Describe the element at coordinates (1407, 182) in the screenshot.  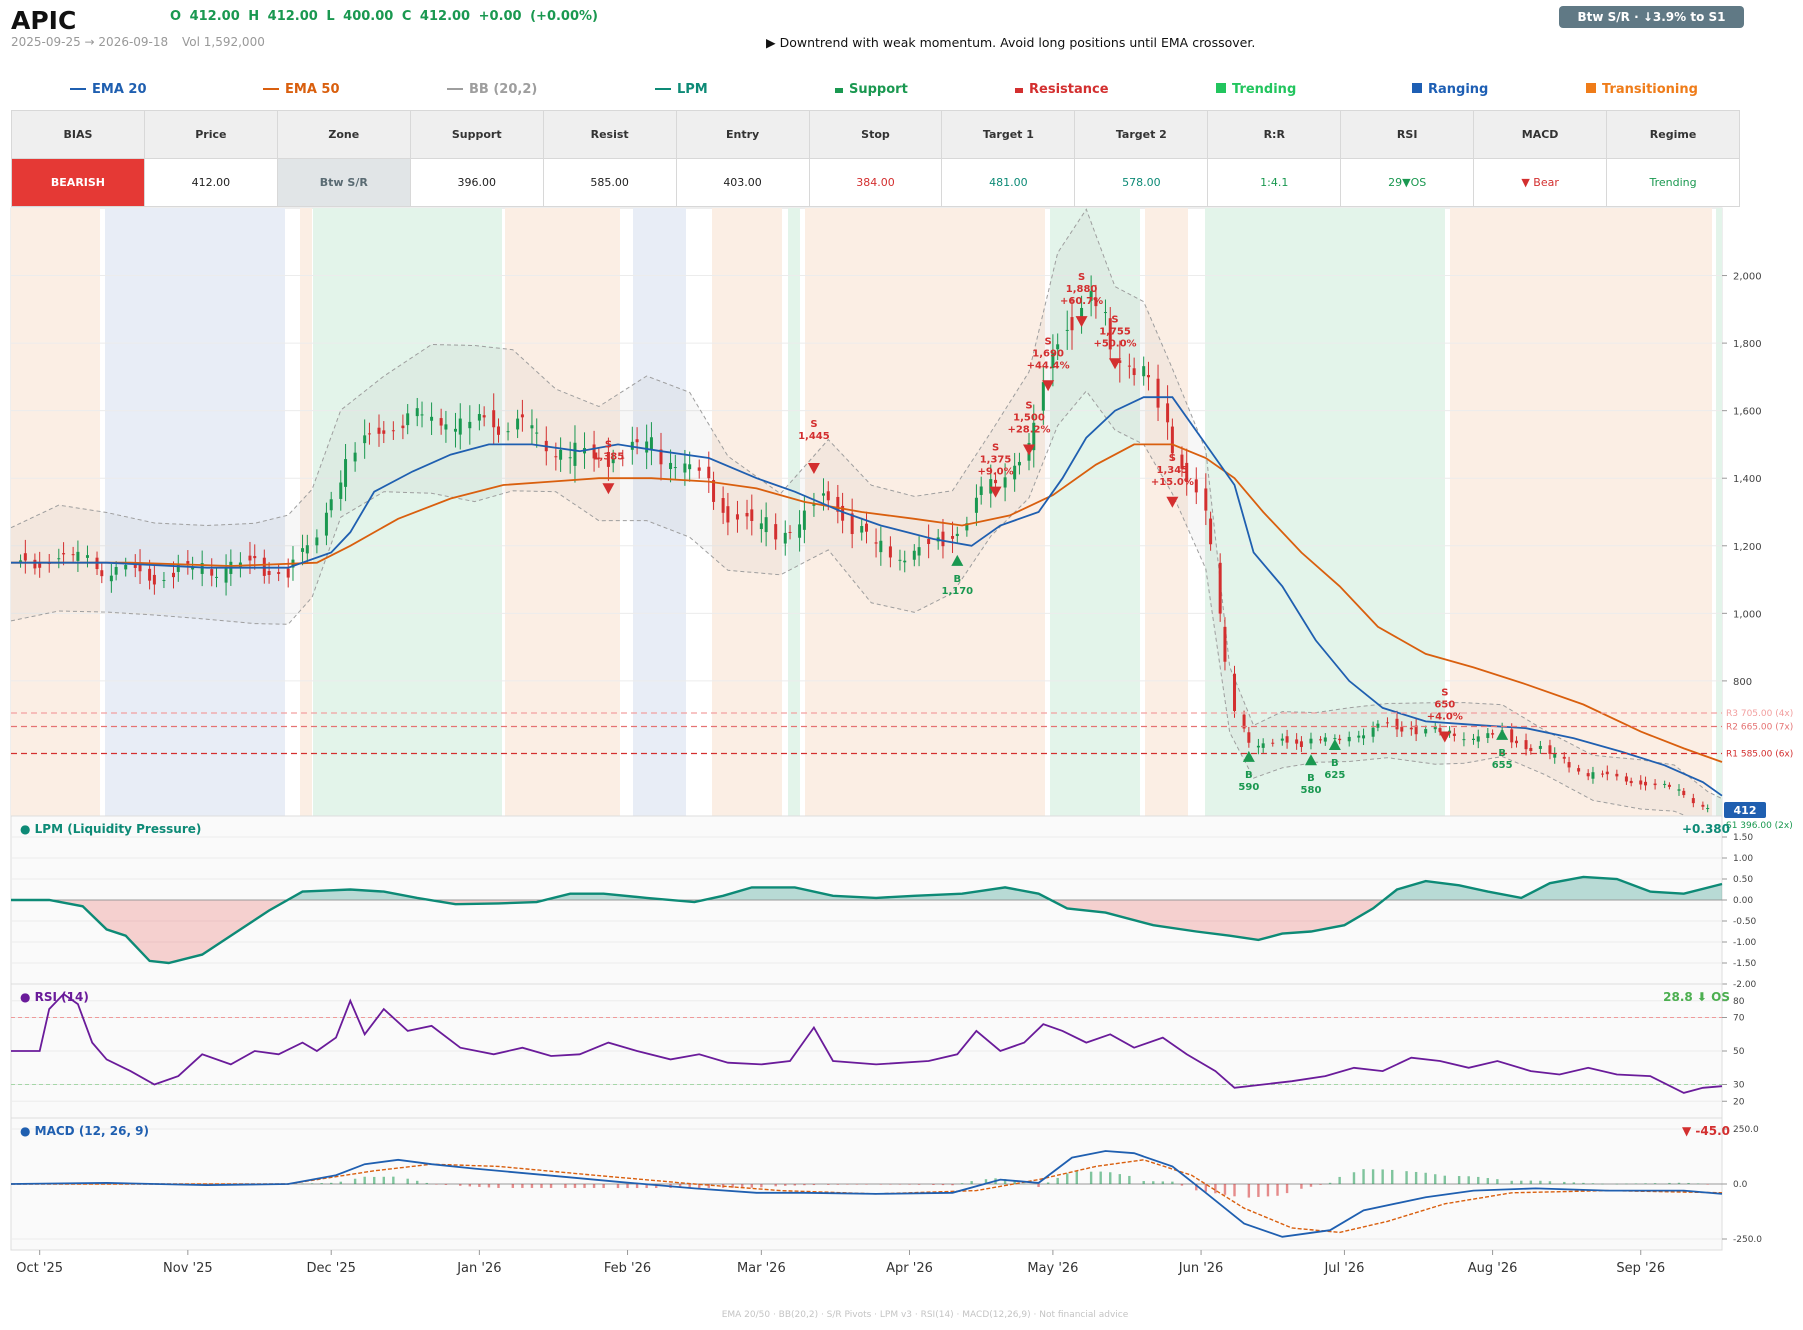
I see `cell-rsi: 29▼OS` at that location.